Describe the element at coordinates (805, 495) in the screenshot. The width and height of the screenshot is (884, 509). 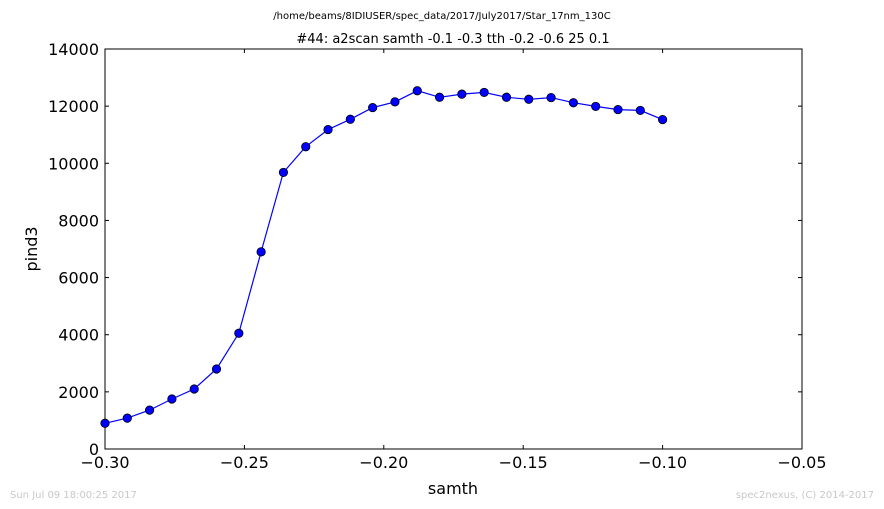
I see `footer-credit: spec2nexus, (C) 2014-2017` at that location.